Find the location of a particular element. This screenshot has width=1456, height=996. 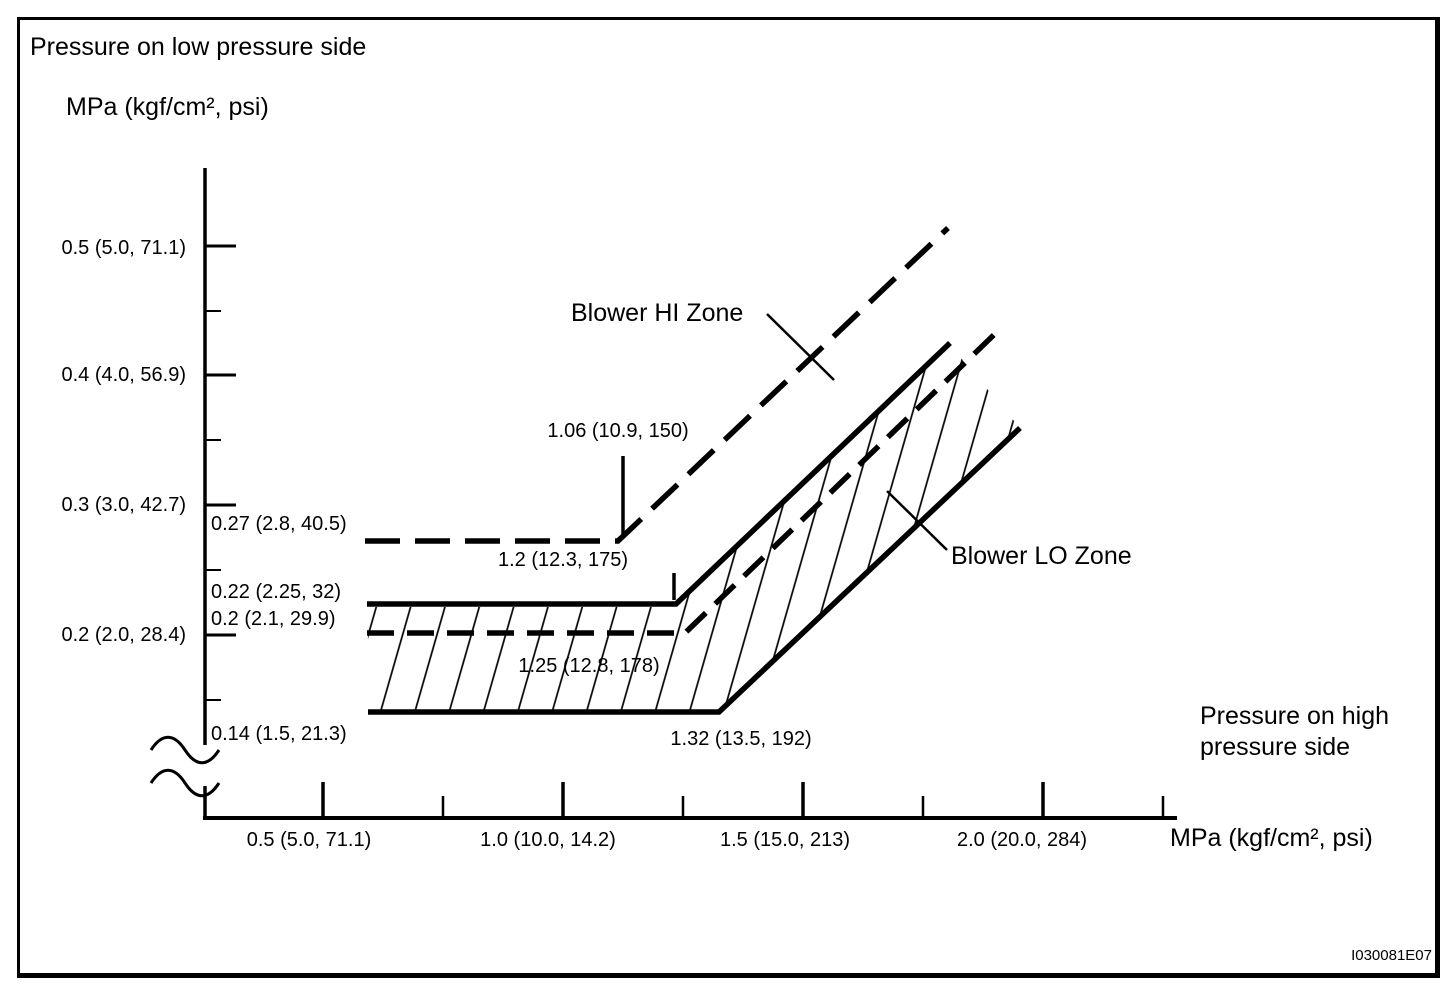

figure-id: I030081E07 is located at coordinates (1391, 955).